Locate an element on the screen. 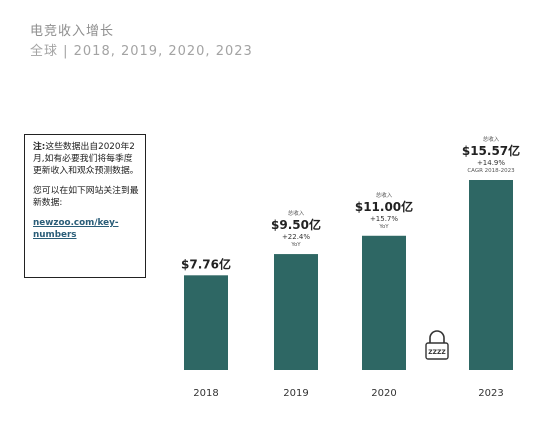  growth-label: +14.9% is located at coordinates (491, 163).